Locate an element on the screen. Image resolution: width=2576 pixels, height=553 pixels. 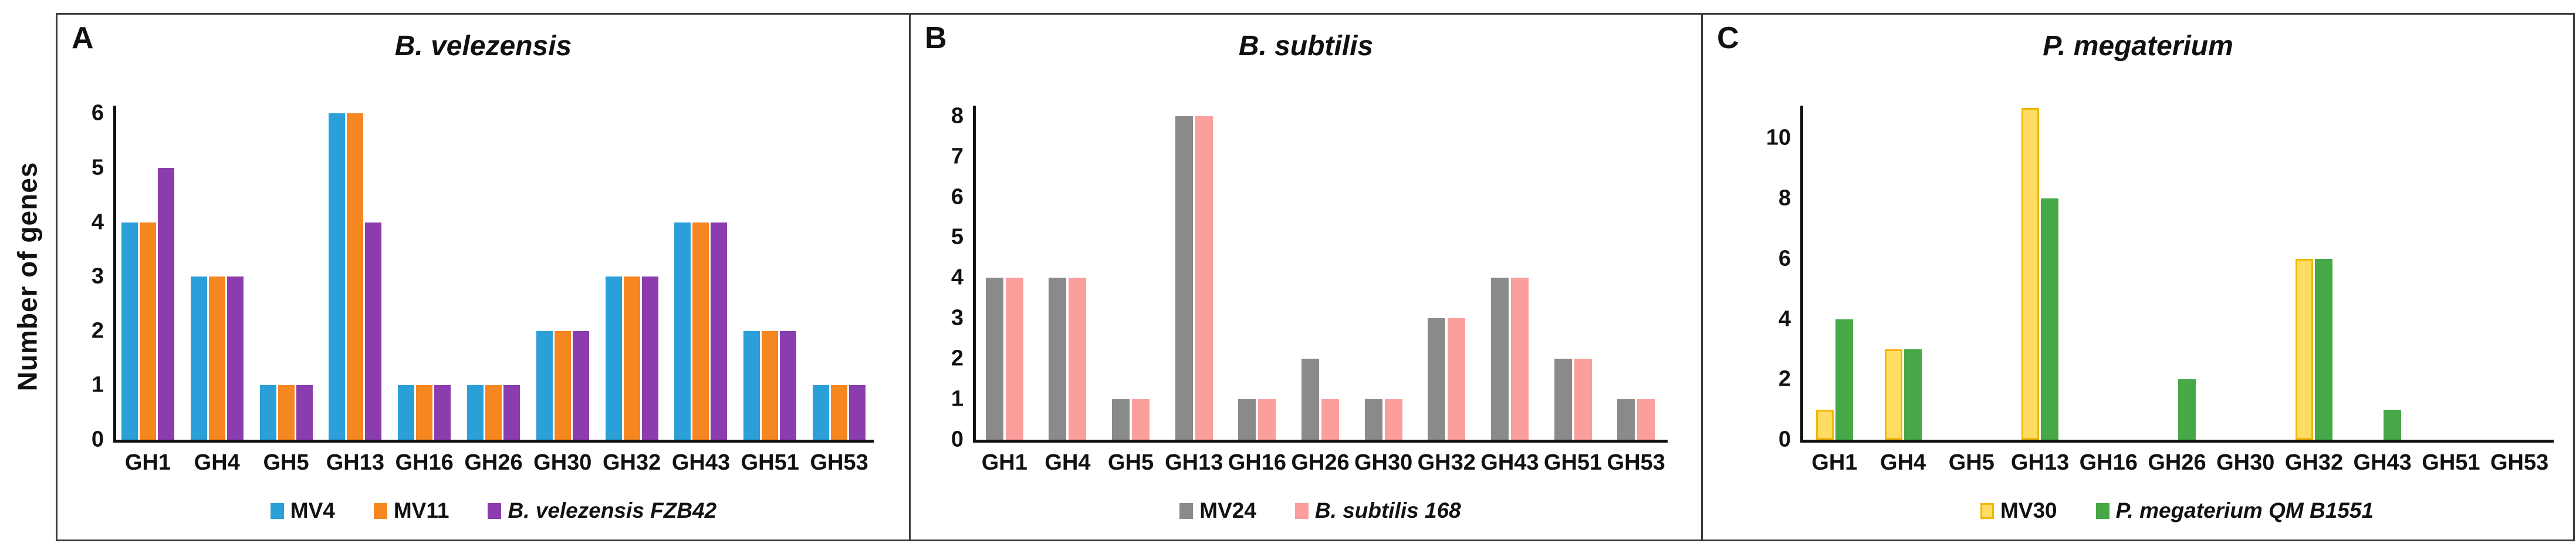
bar-MV24-GH1 is located at coordinates (994, 359).